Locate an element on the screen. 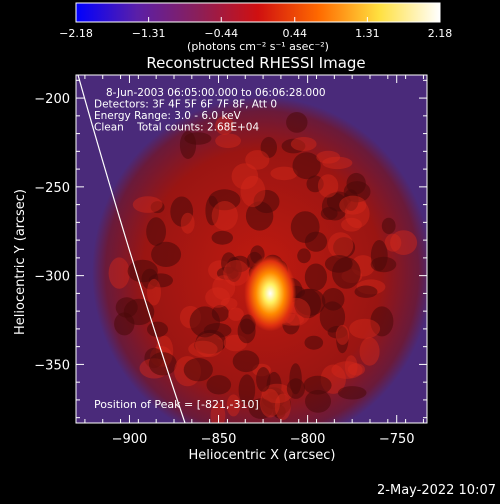 The image size is (500, 504). colorbar-tick-label: 0.44 is located at coordinates (294, 33).